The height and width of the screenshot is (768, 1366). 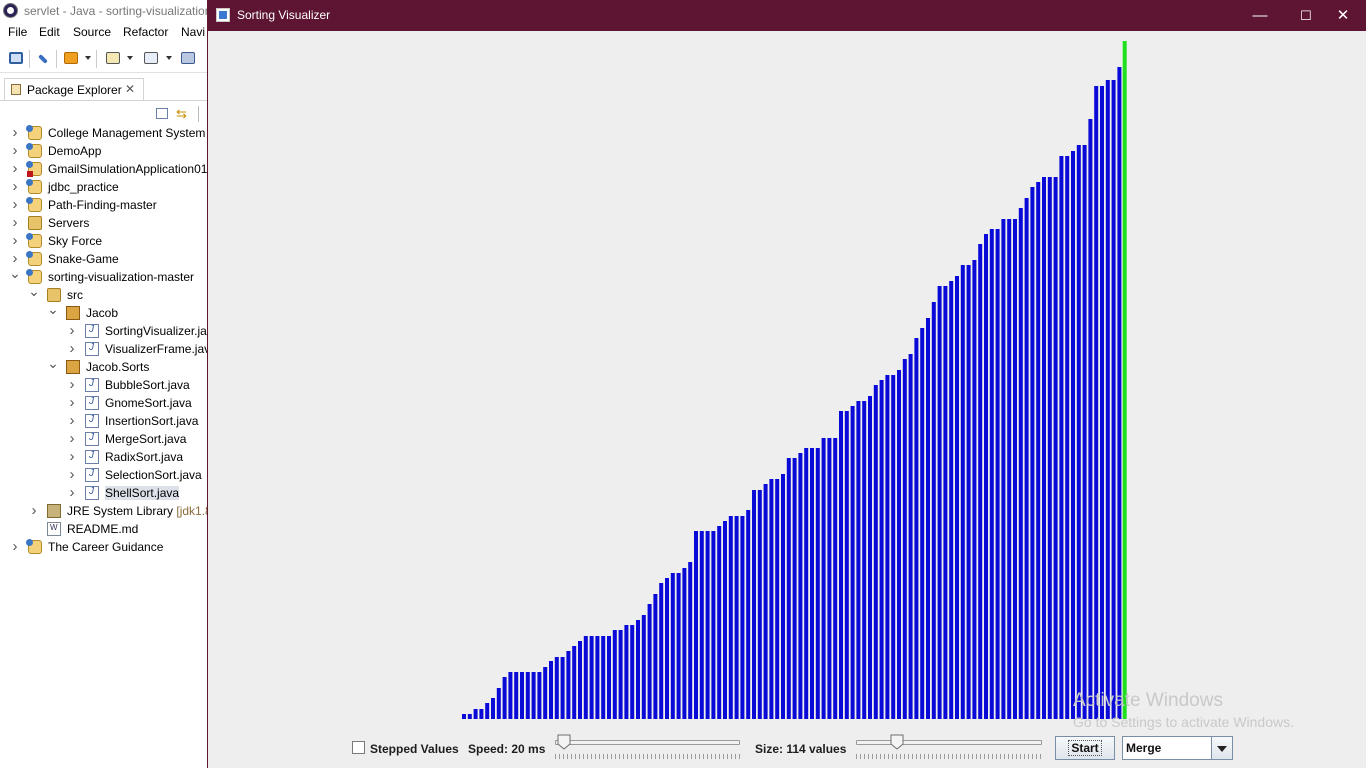 I want to click on tree-item: › BubbleSort.java, so click(x=105, y=385).